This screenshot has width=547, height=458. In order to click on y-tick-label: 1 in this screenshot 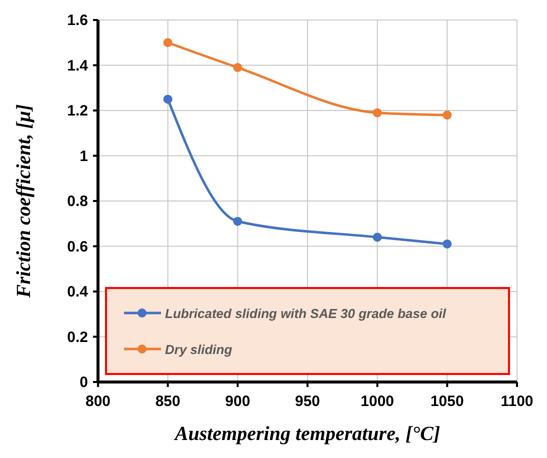, I will do `click(84, 156)`.